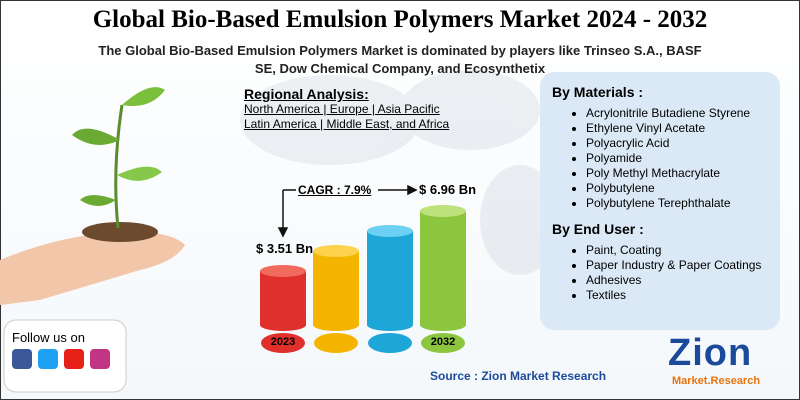 Image resolution: width=800 pixels, height=400 pixels. Describe the element at coordinates (342, 109) in the screenshot. I see `regional-line: North America | Europe | Asia Pacific` at that location.